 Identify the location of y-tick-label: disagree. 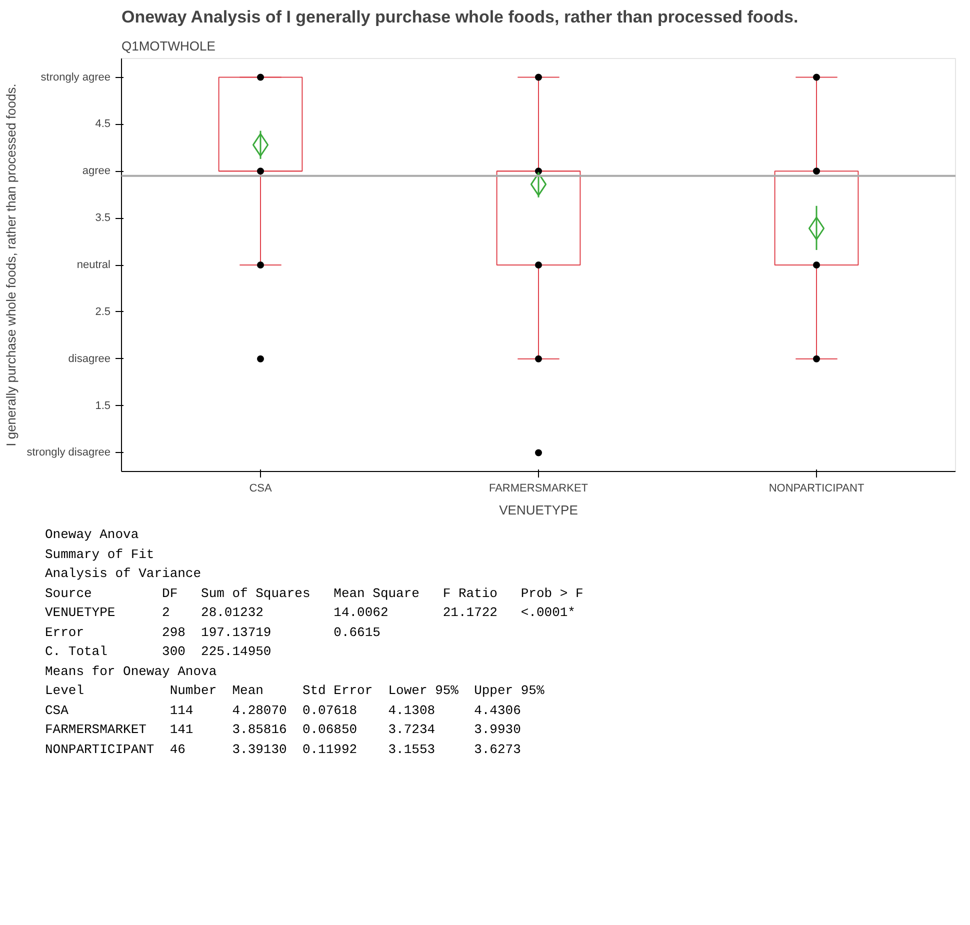
(89, 358).